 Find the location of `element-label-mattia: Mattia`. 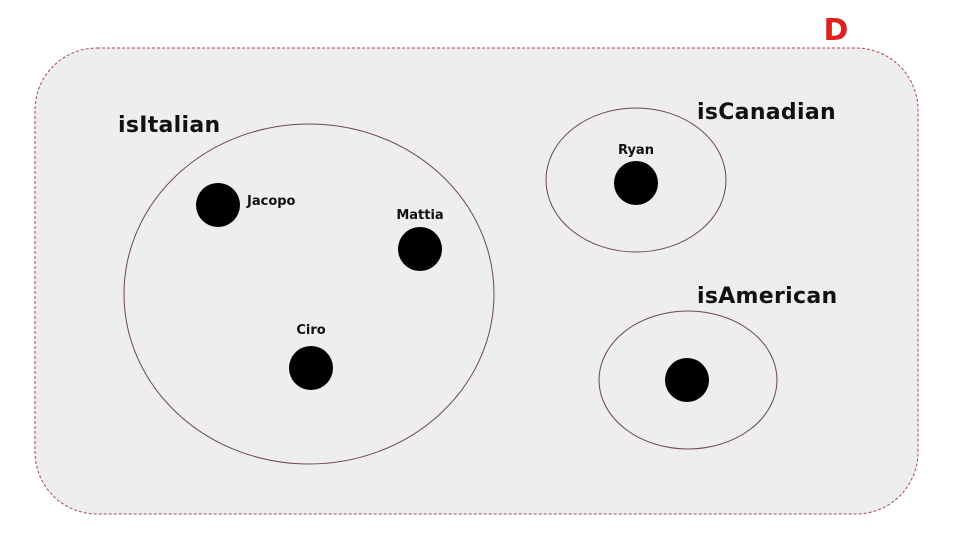

element-label-mattia: Mattia is located at coordinates (419, 215).